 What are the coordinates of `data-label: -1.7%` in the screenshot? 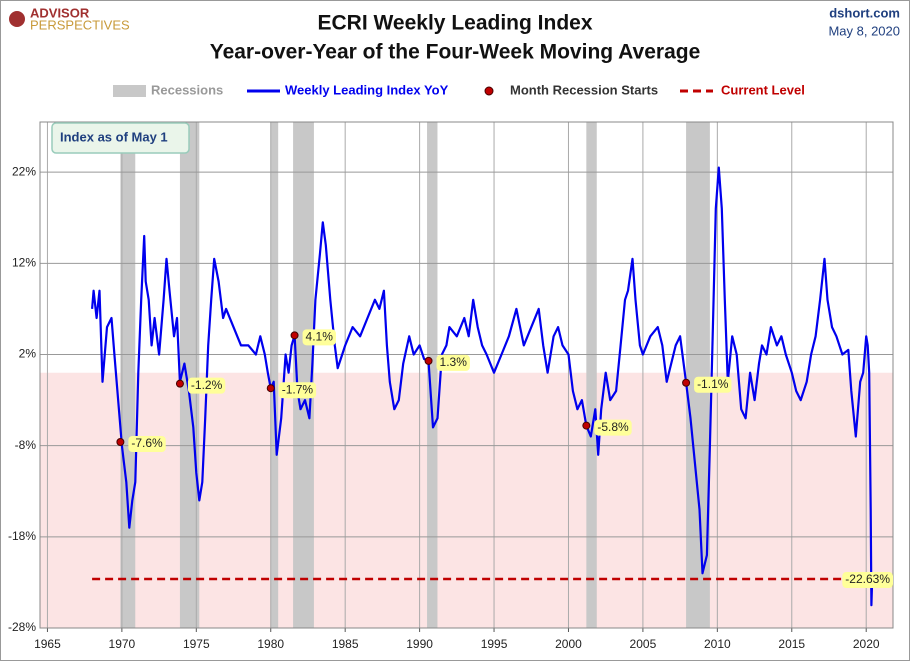 It's located at (298, 389).